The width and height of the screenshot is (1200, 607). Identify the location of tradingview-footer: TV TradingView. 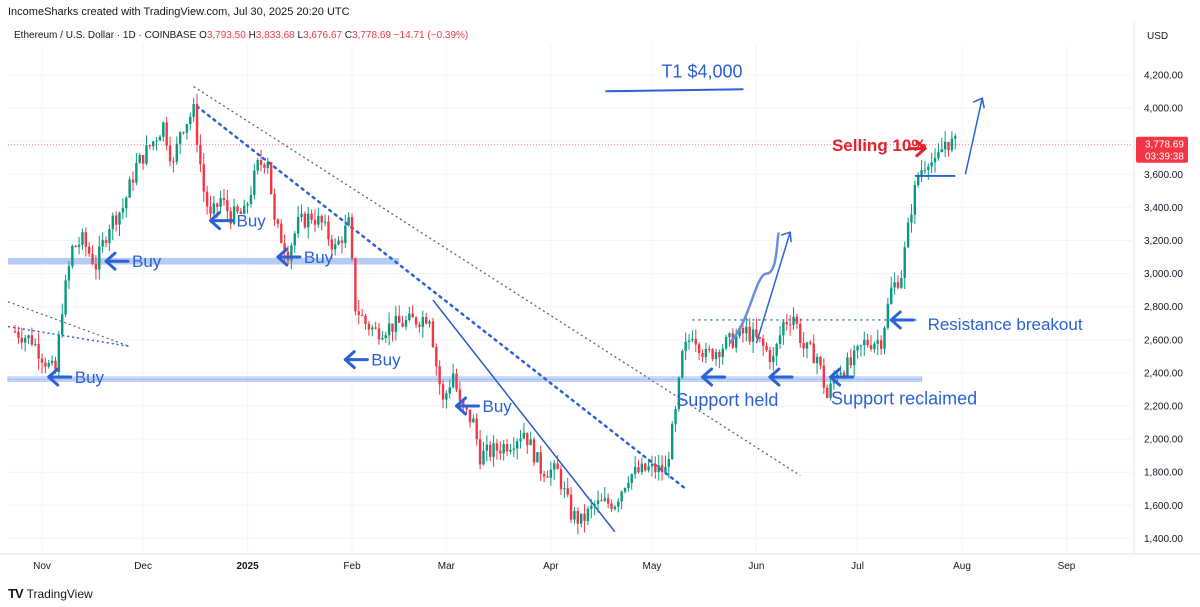
(50, 593).